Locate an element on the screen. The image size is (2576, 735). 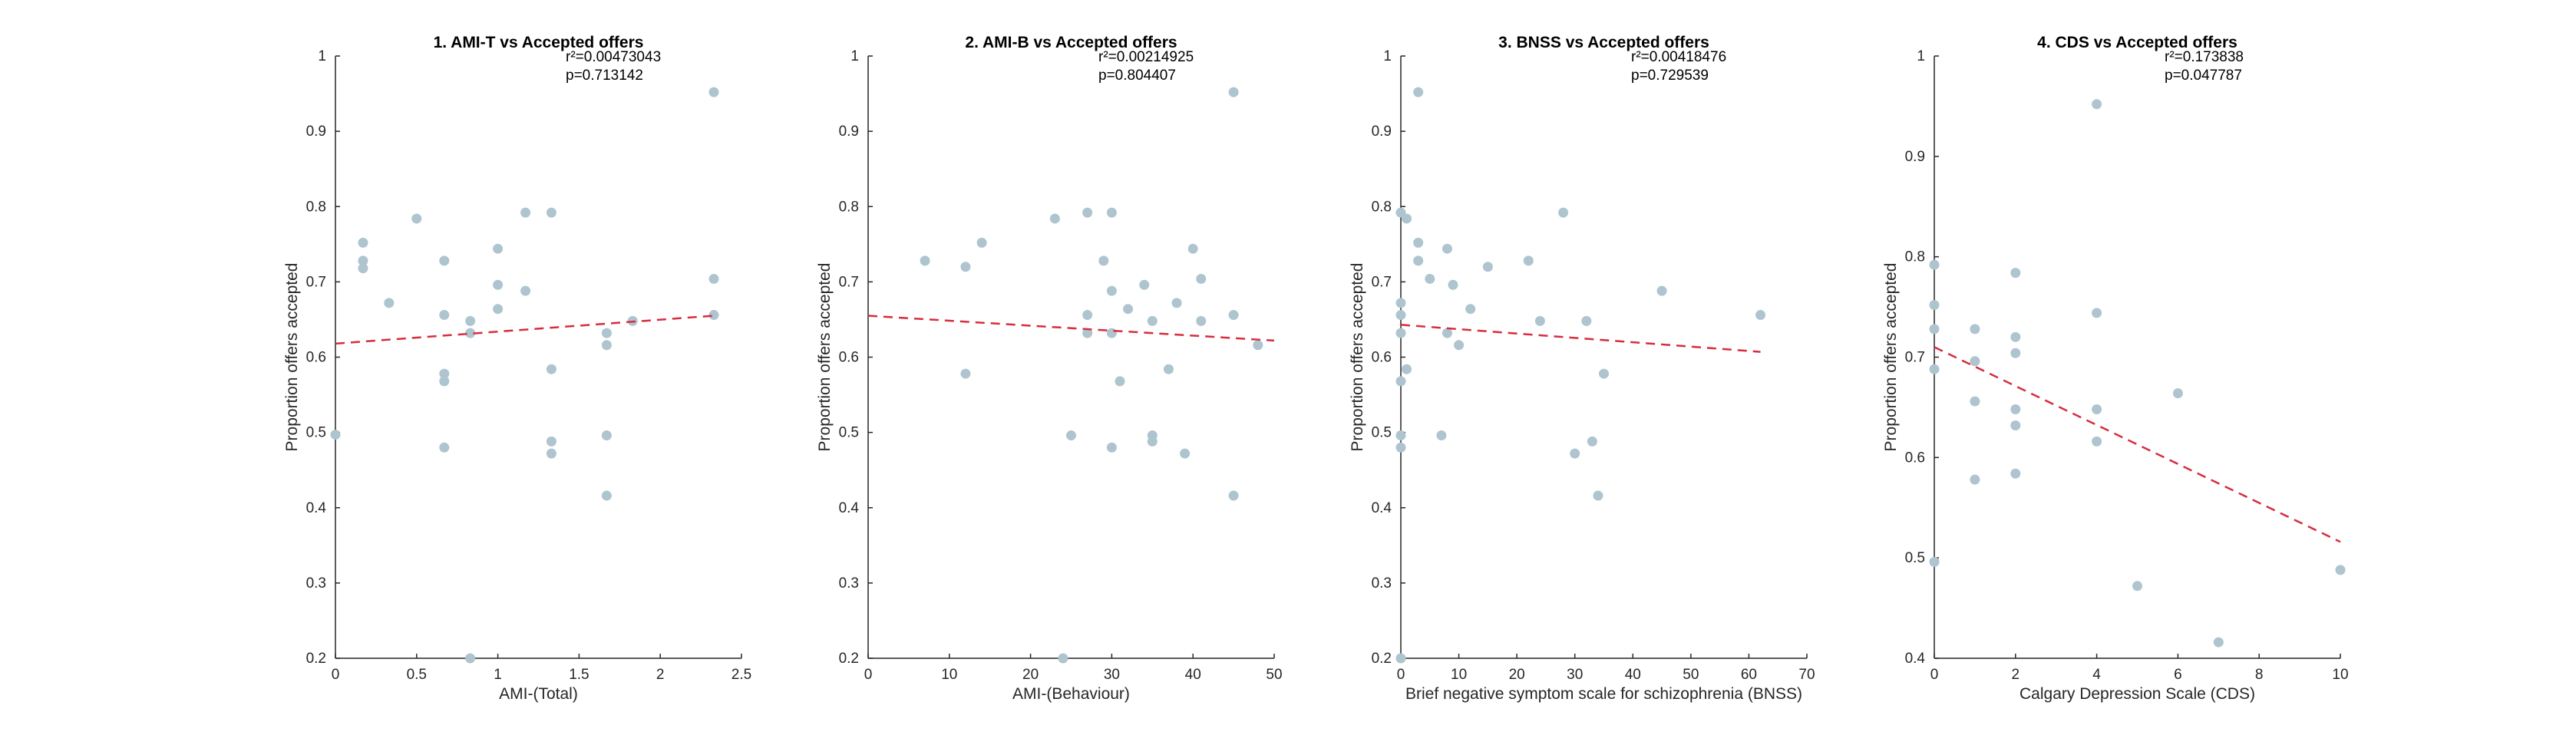
p-value-label: p=0.729539 is located at coordinates (1670, 76).